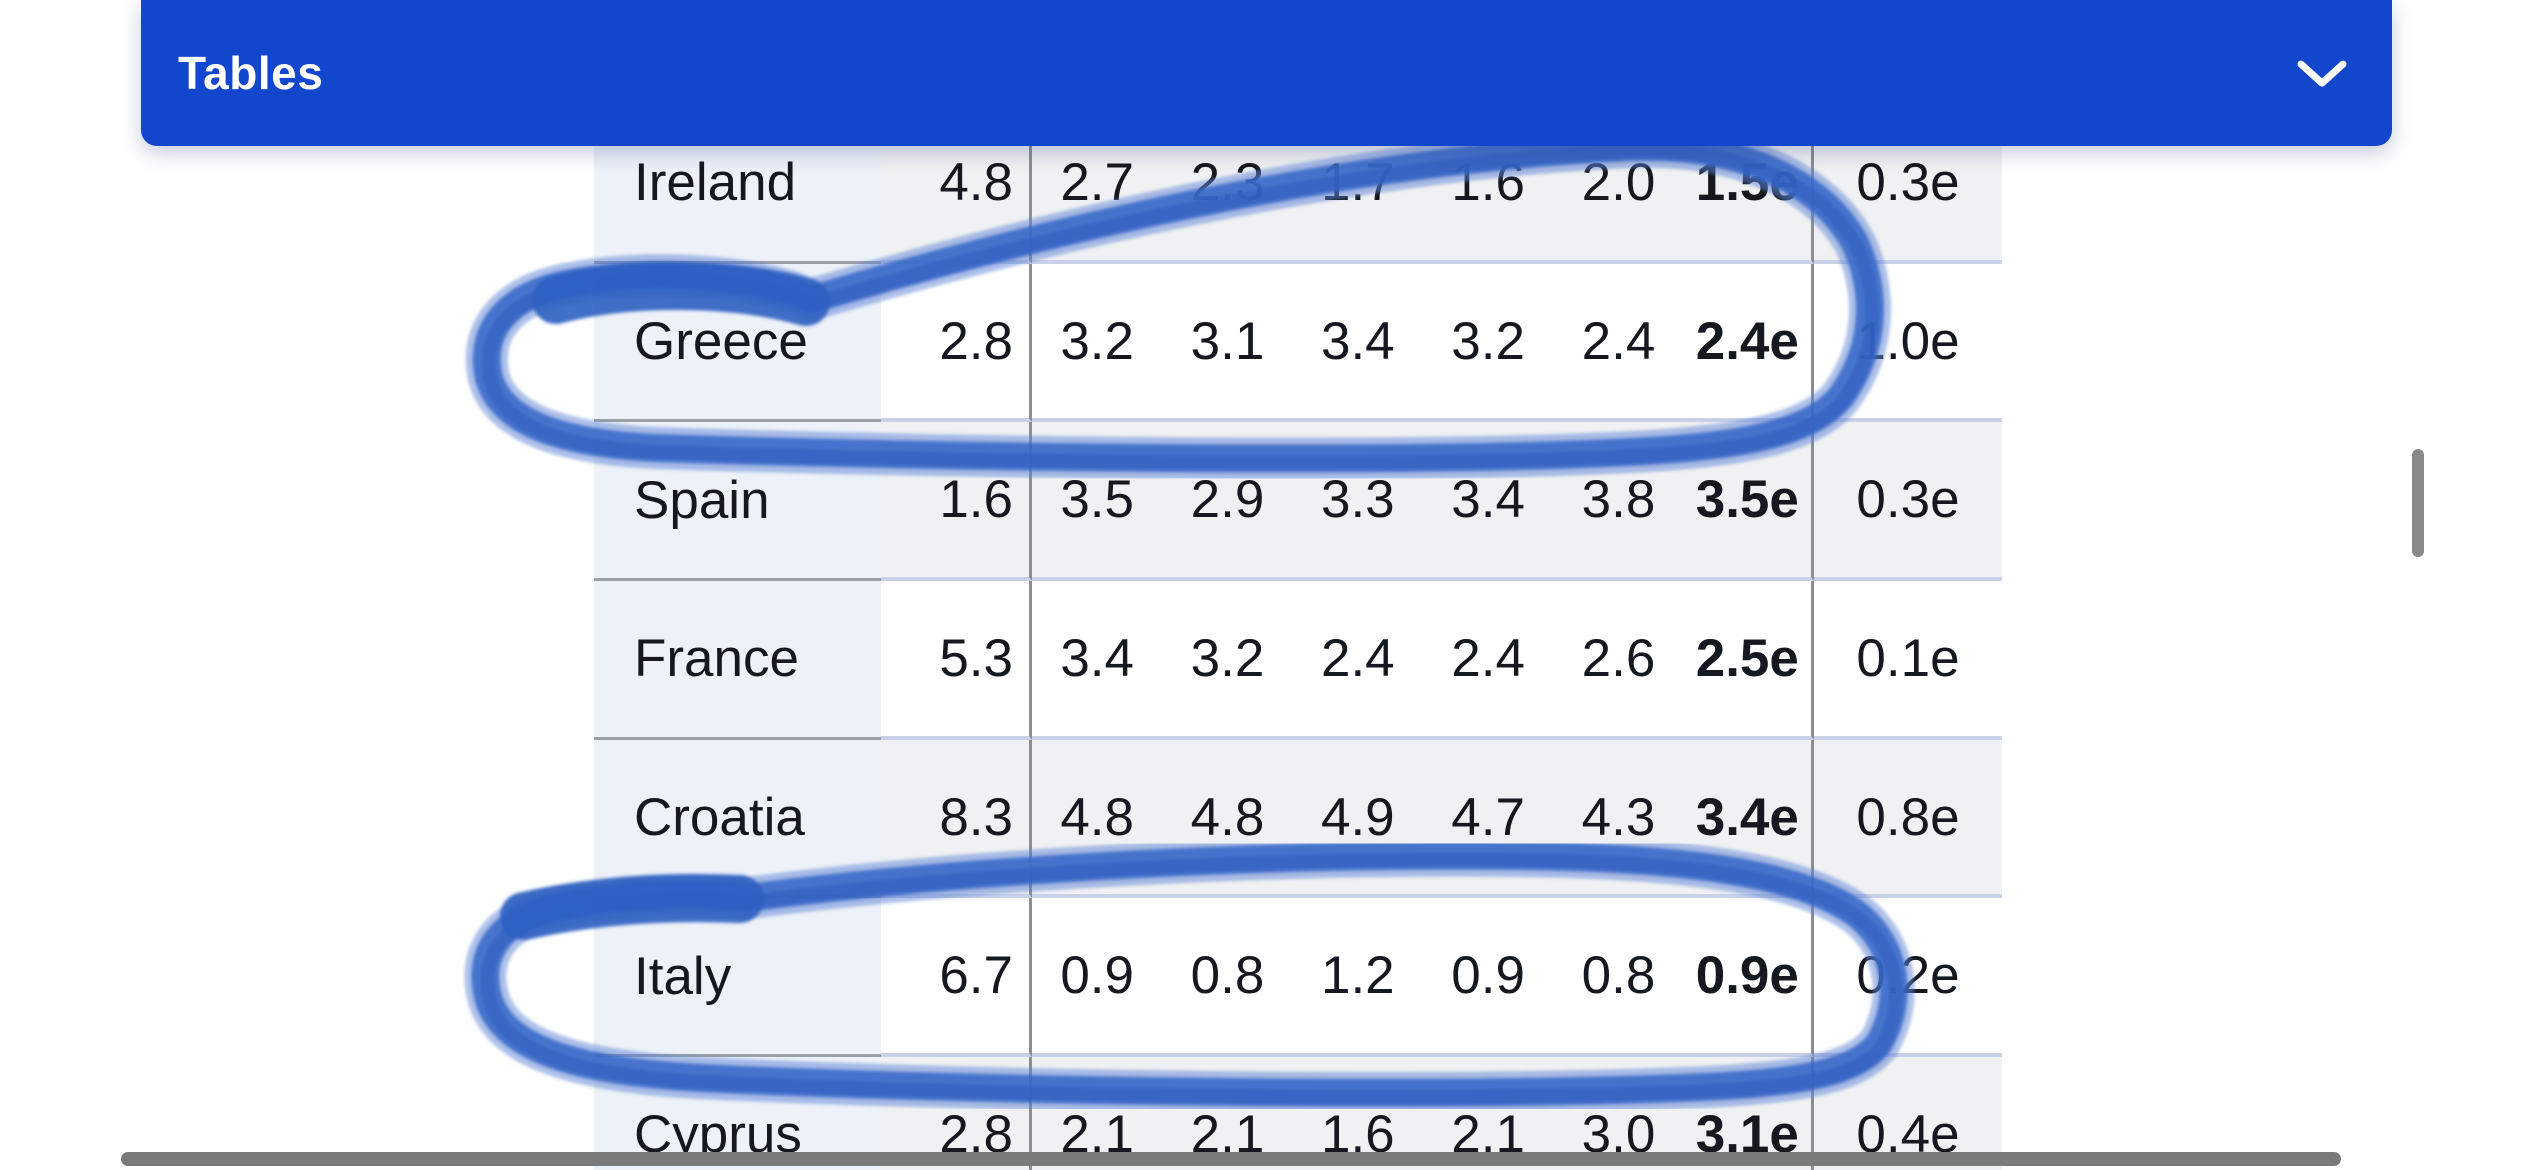 This screenshot has height=1170, width=2532. I want to click on estimate-value-cell: 1.0e, so click(1907, 343).